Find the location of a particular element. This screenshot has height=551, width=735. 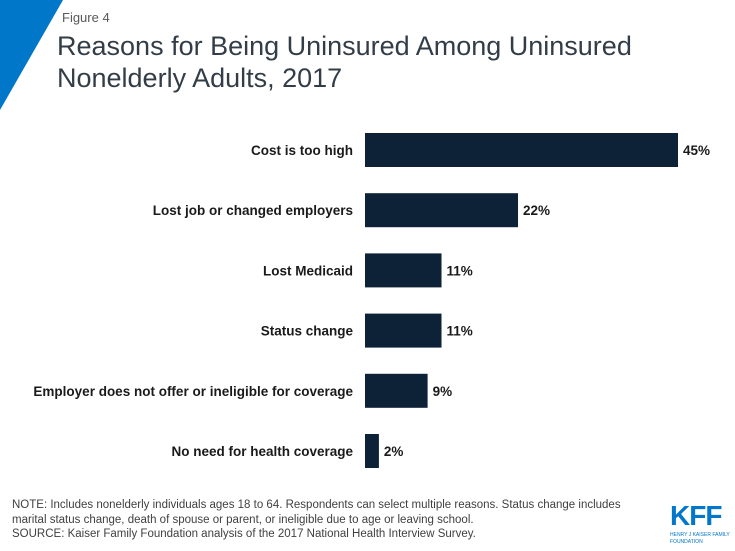

category-label: Lost Medicaid is located at coordinates (308, 270).